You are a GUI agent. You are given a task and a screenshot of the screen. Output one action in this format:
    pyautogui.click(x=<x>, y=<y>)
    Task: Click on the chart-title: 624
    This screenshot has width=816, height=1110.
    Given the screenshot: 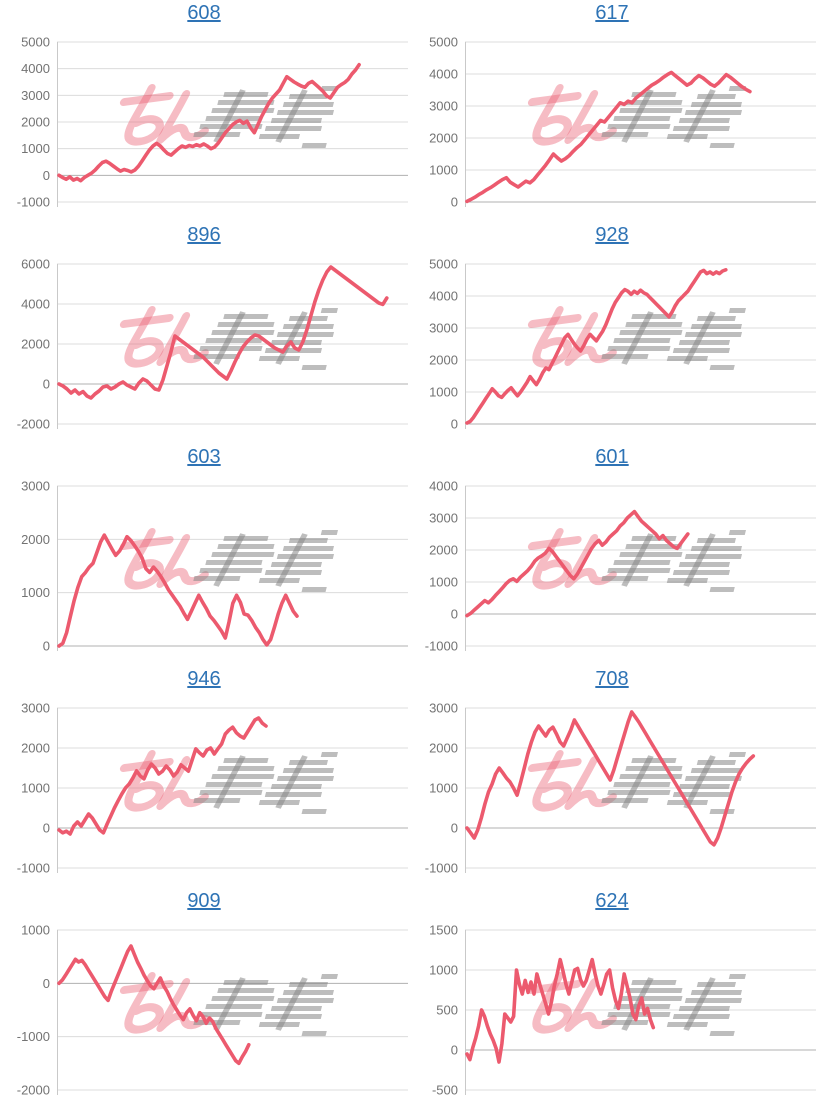 What is the action you would take?
    pyautogui.click(x=612, y=901)
    